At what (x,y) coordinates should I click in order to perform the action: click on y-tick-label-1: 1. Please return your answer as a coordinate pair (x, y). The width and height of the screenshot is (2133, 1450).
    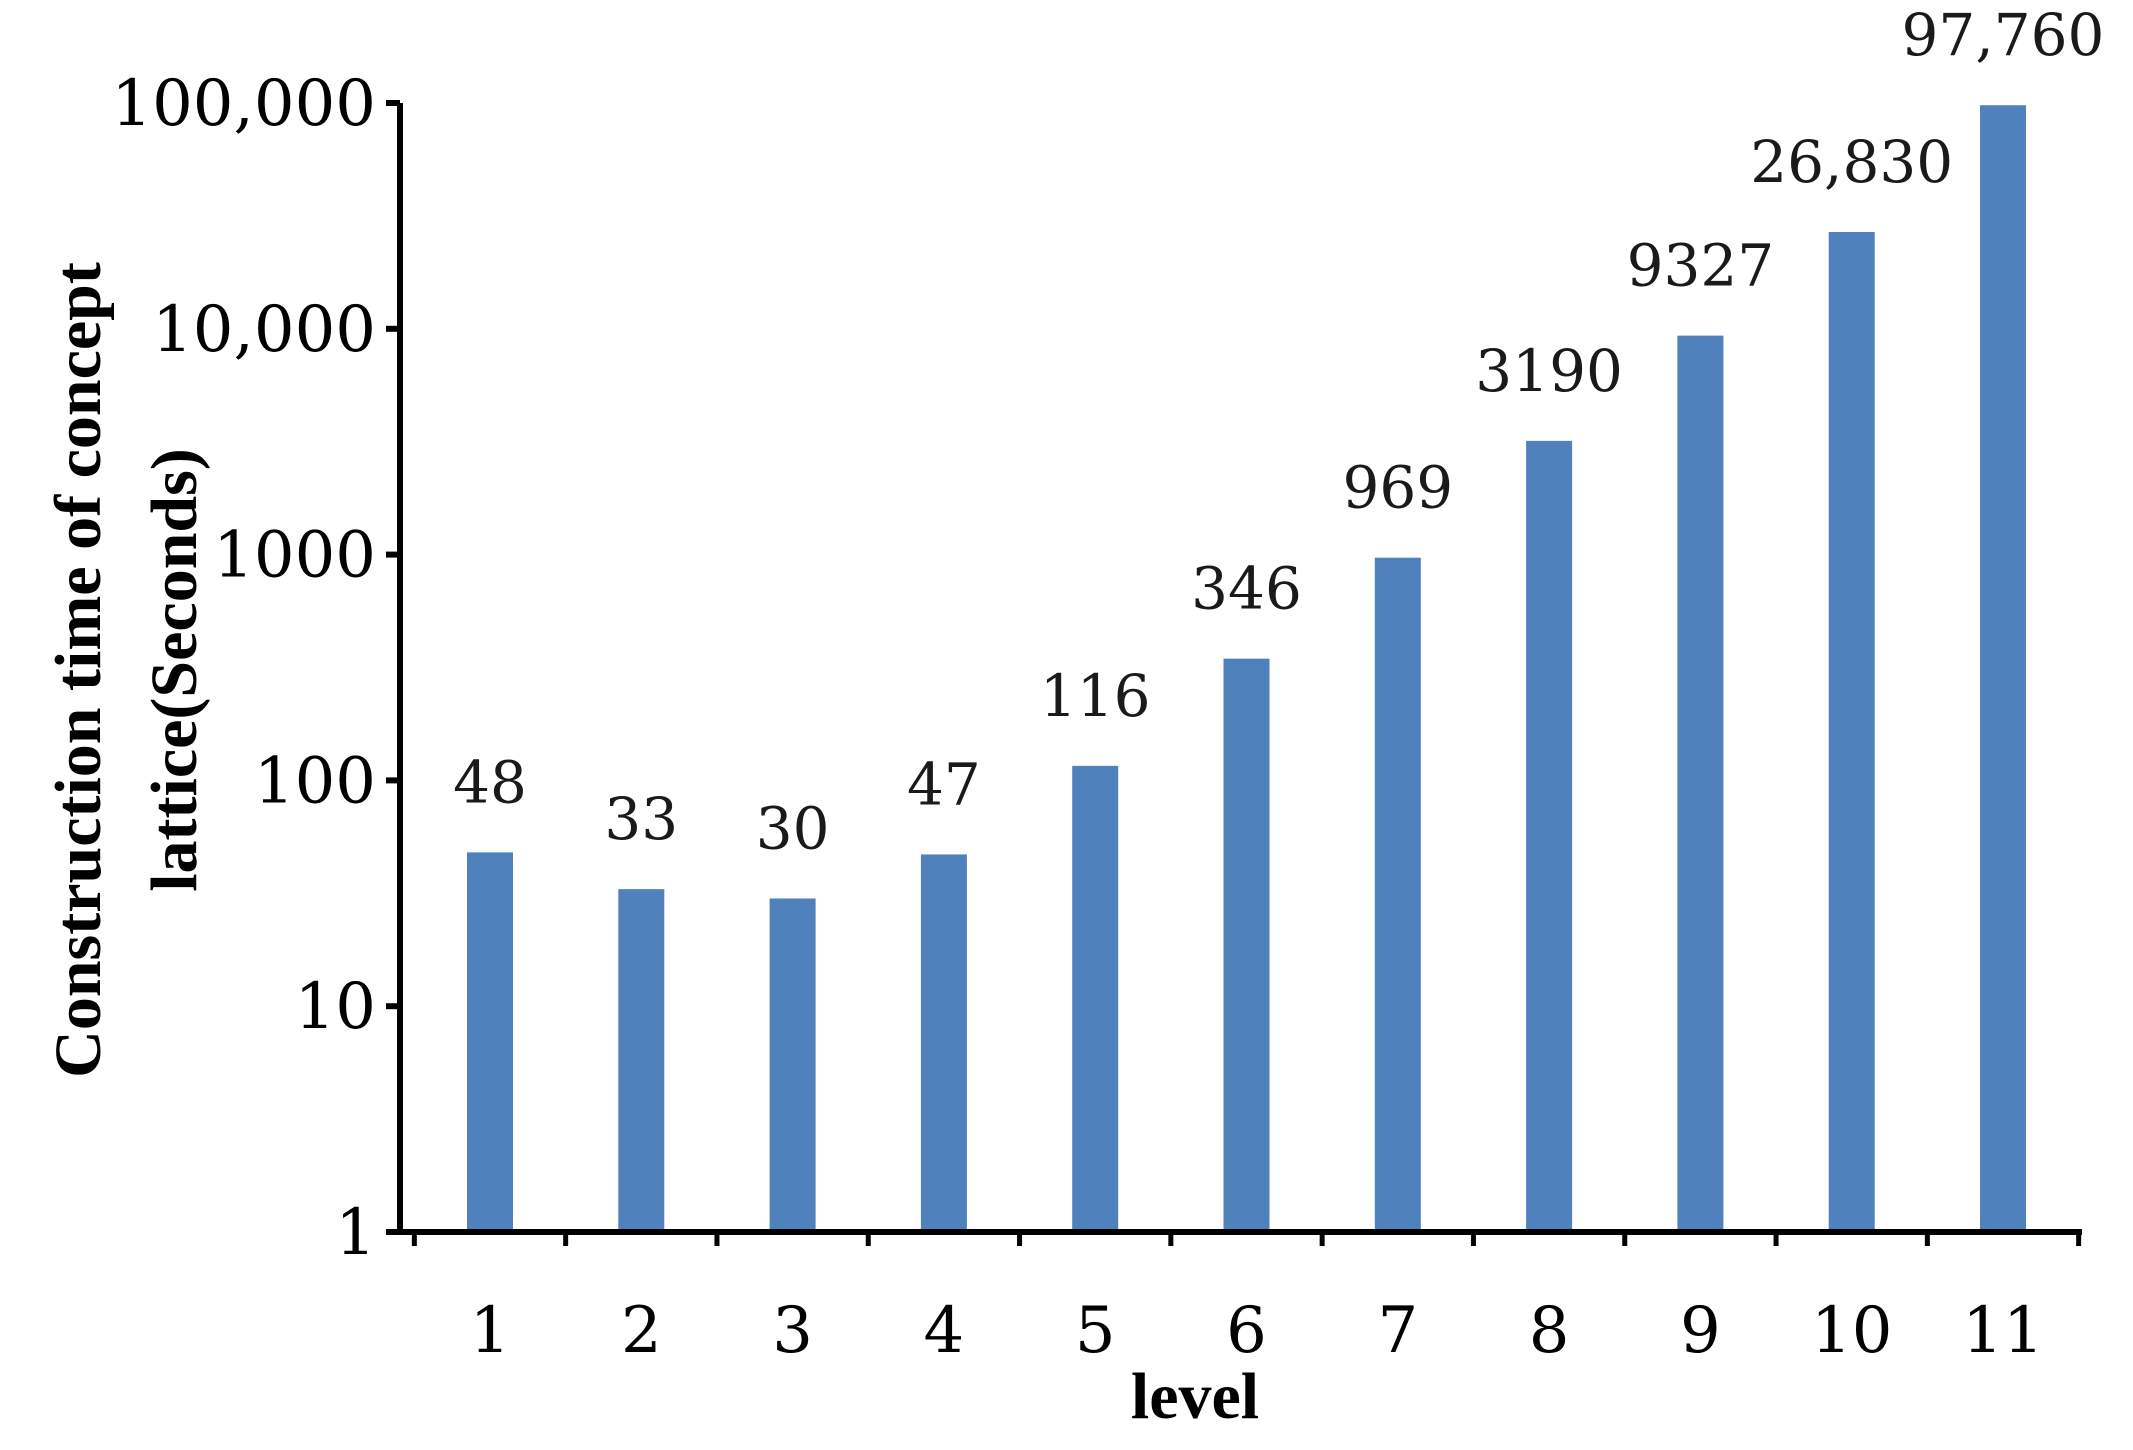
    Looking at the image, I should click on (355, 1233).